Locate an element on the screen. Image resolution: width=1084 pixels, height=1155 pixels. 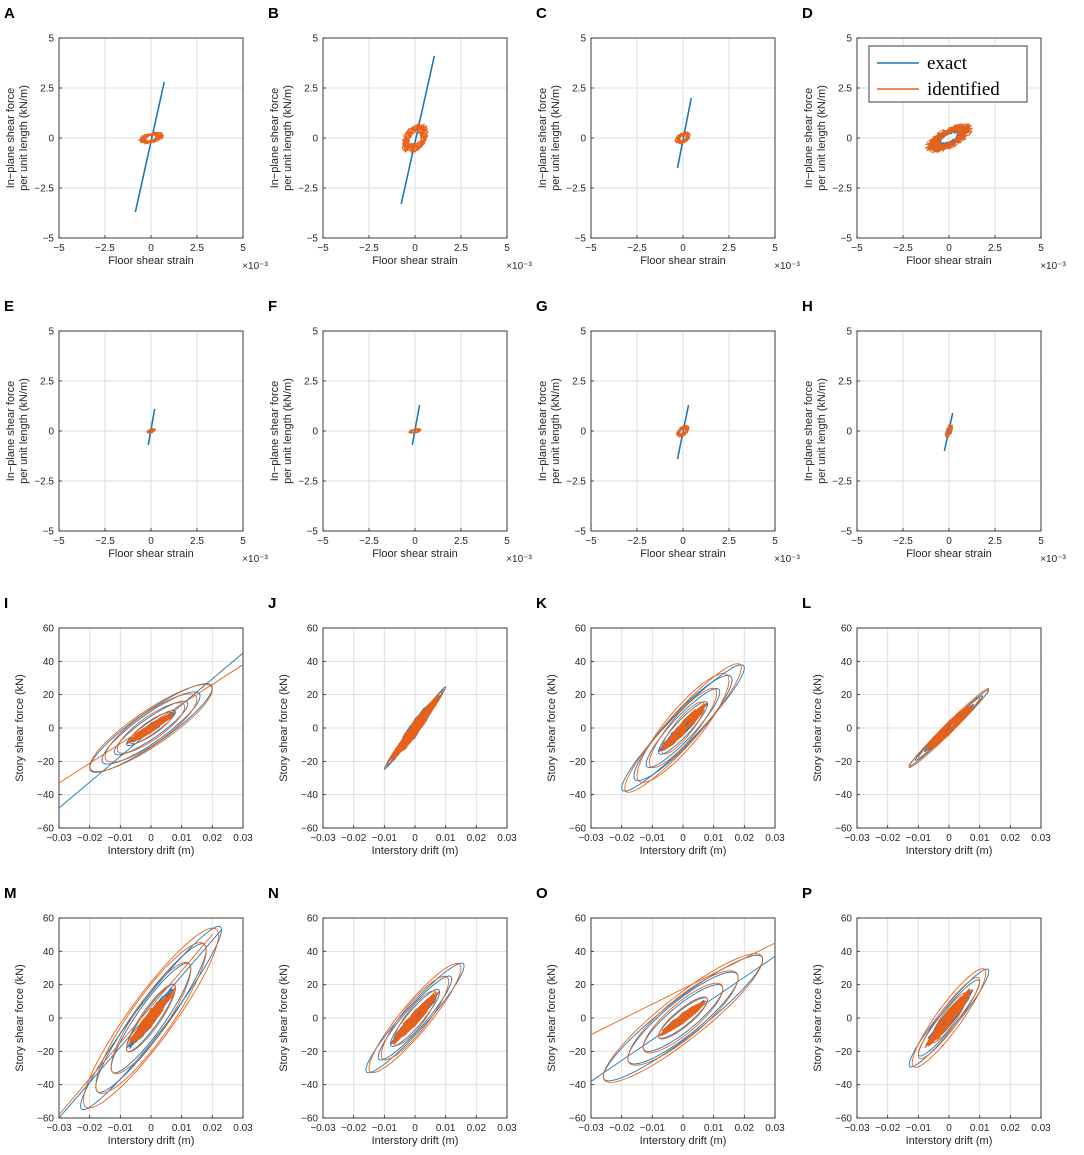
panel-label-l: L is located at coordinates (806, 603).